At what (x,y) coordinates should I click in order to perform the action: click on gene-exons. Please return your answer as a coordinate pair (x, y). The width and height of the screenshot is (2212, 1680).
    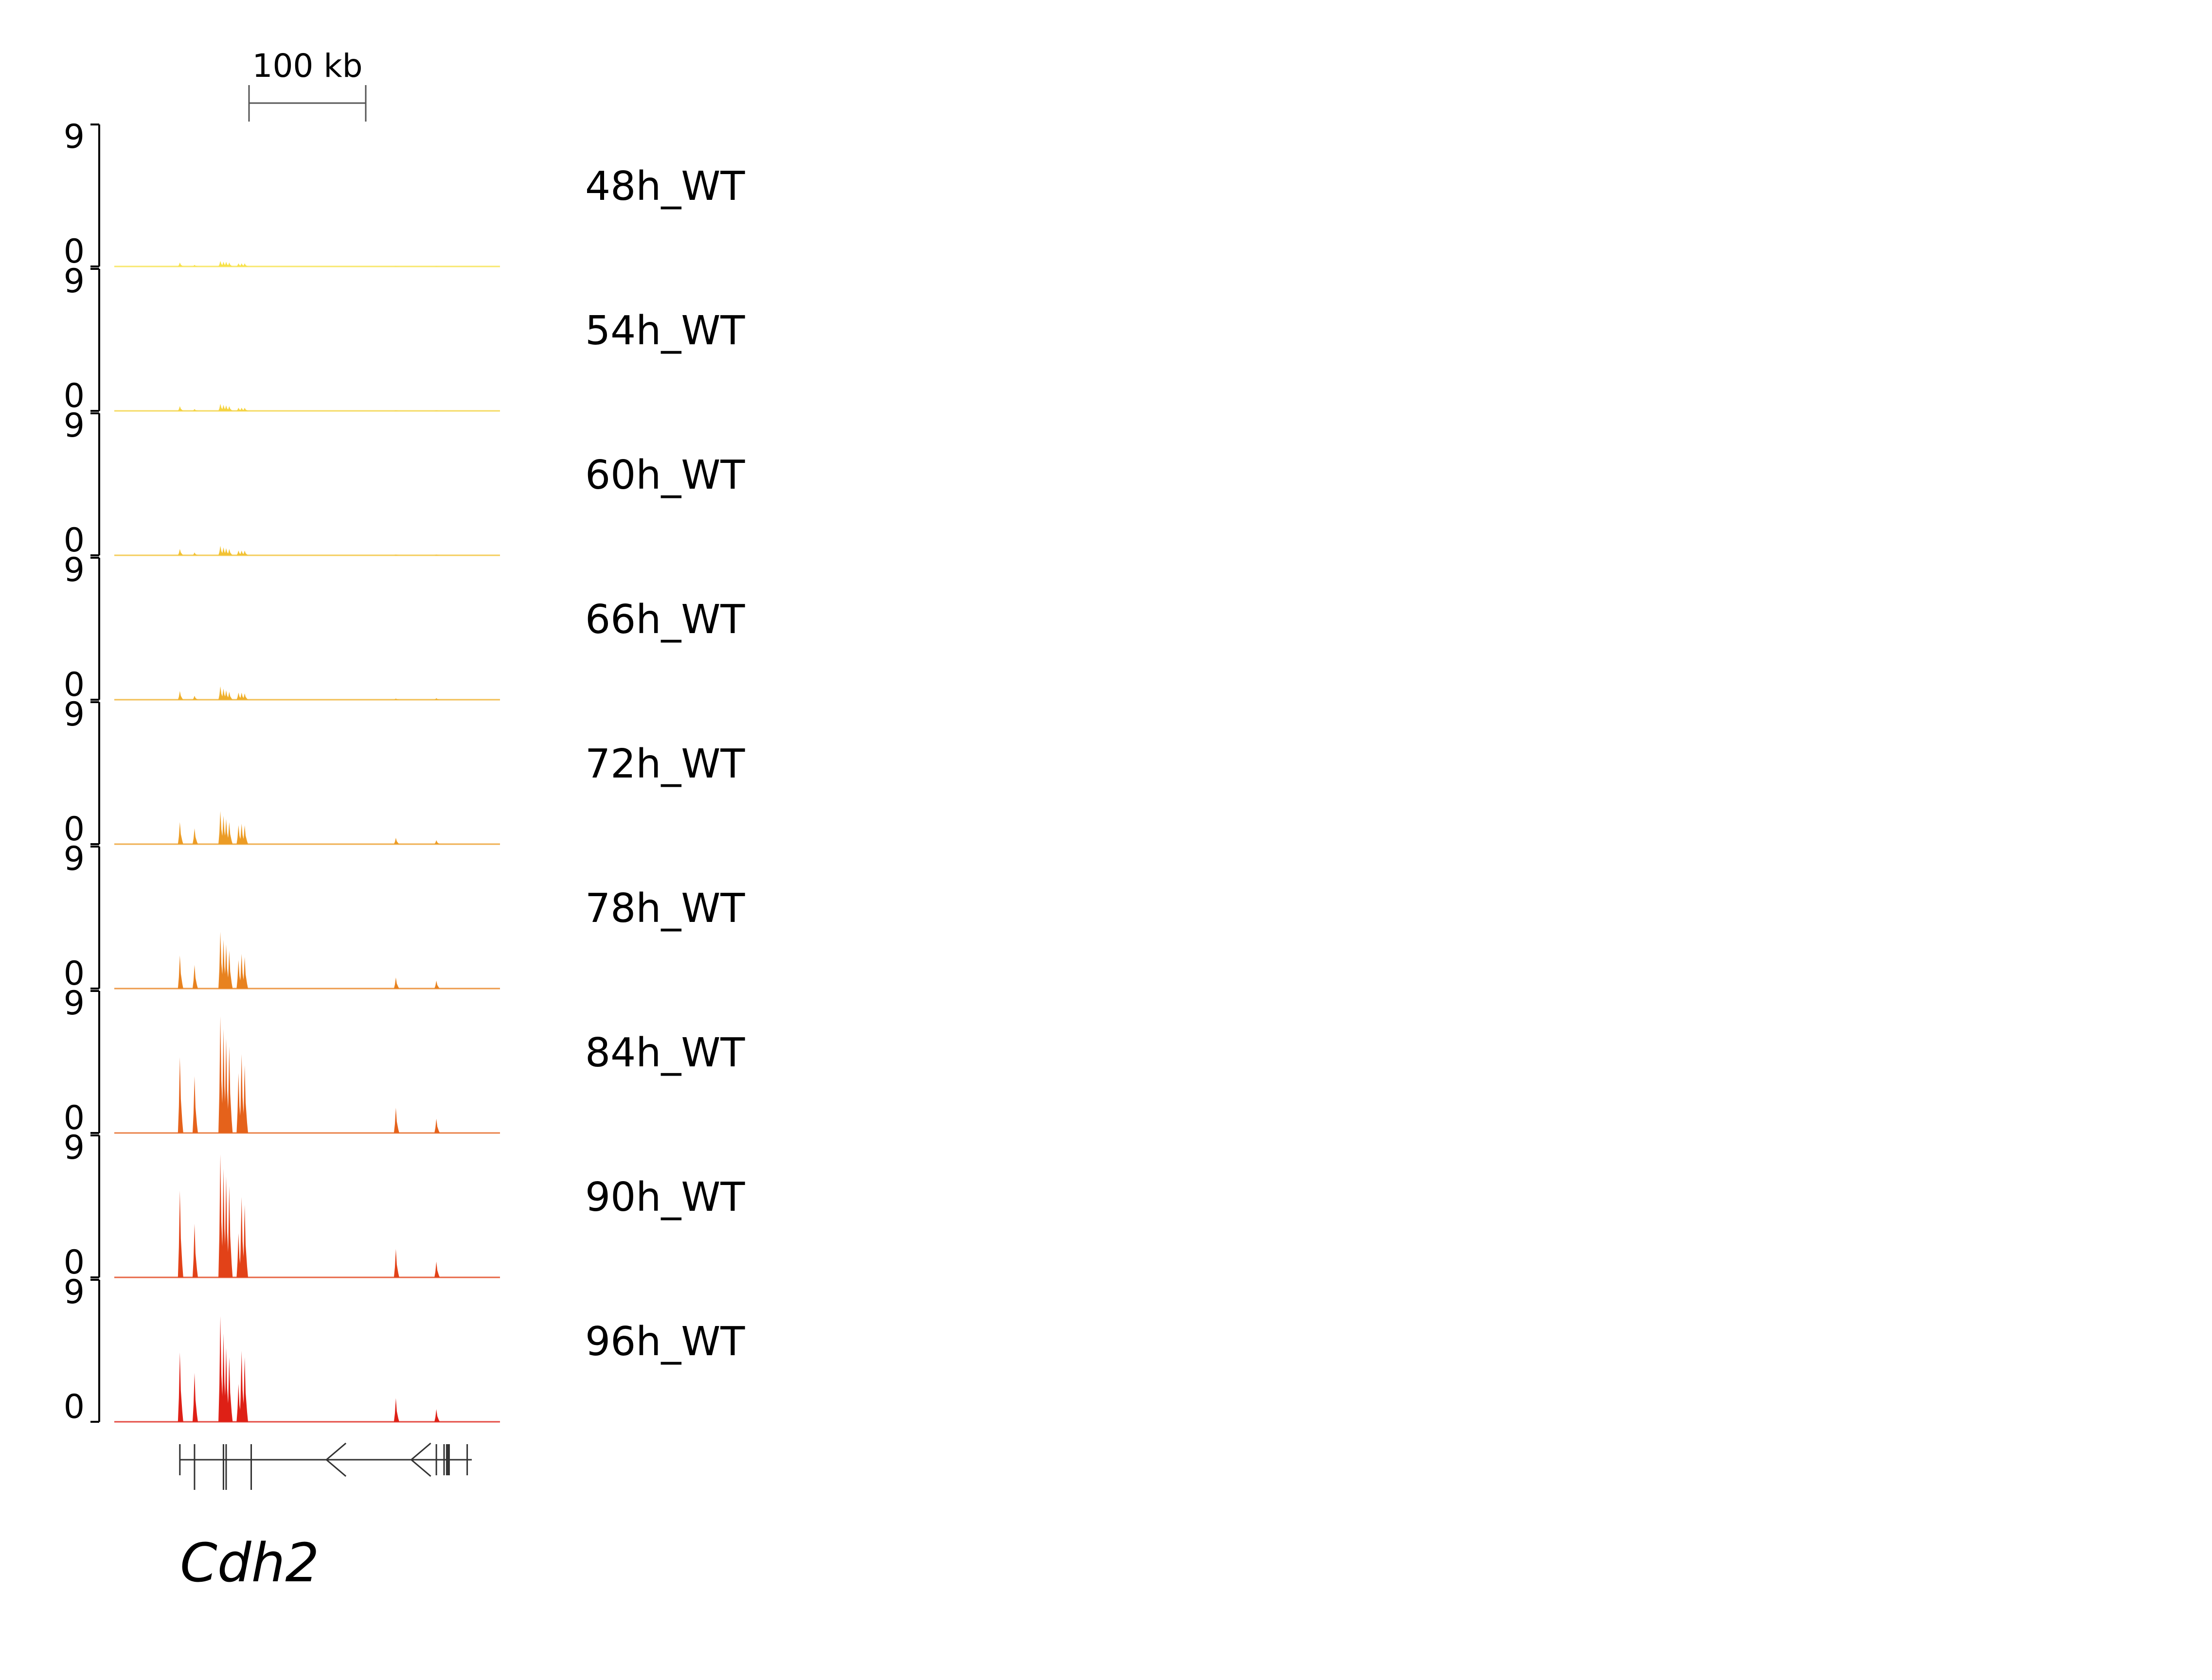
    Looking at the image, I should click on (324, 1467).